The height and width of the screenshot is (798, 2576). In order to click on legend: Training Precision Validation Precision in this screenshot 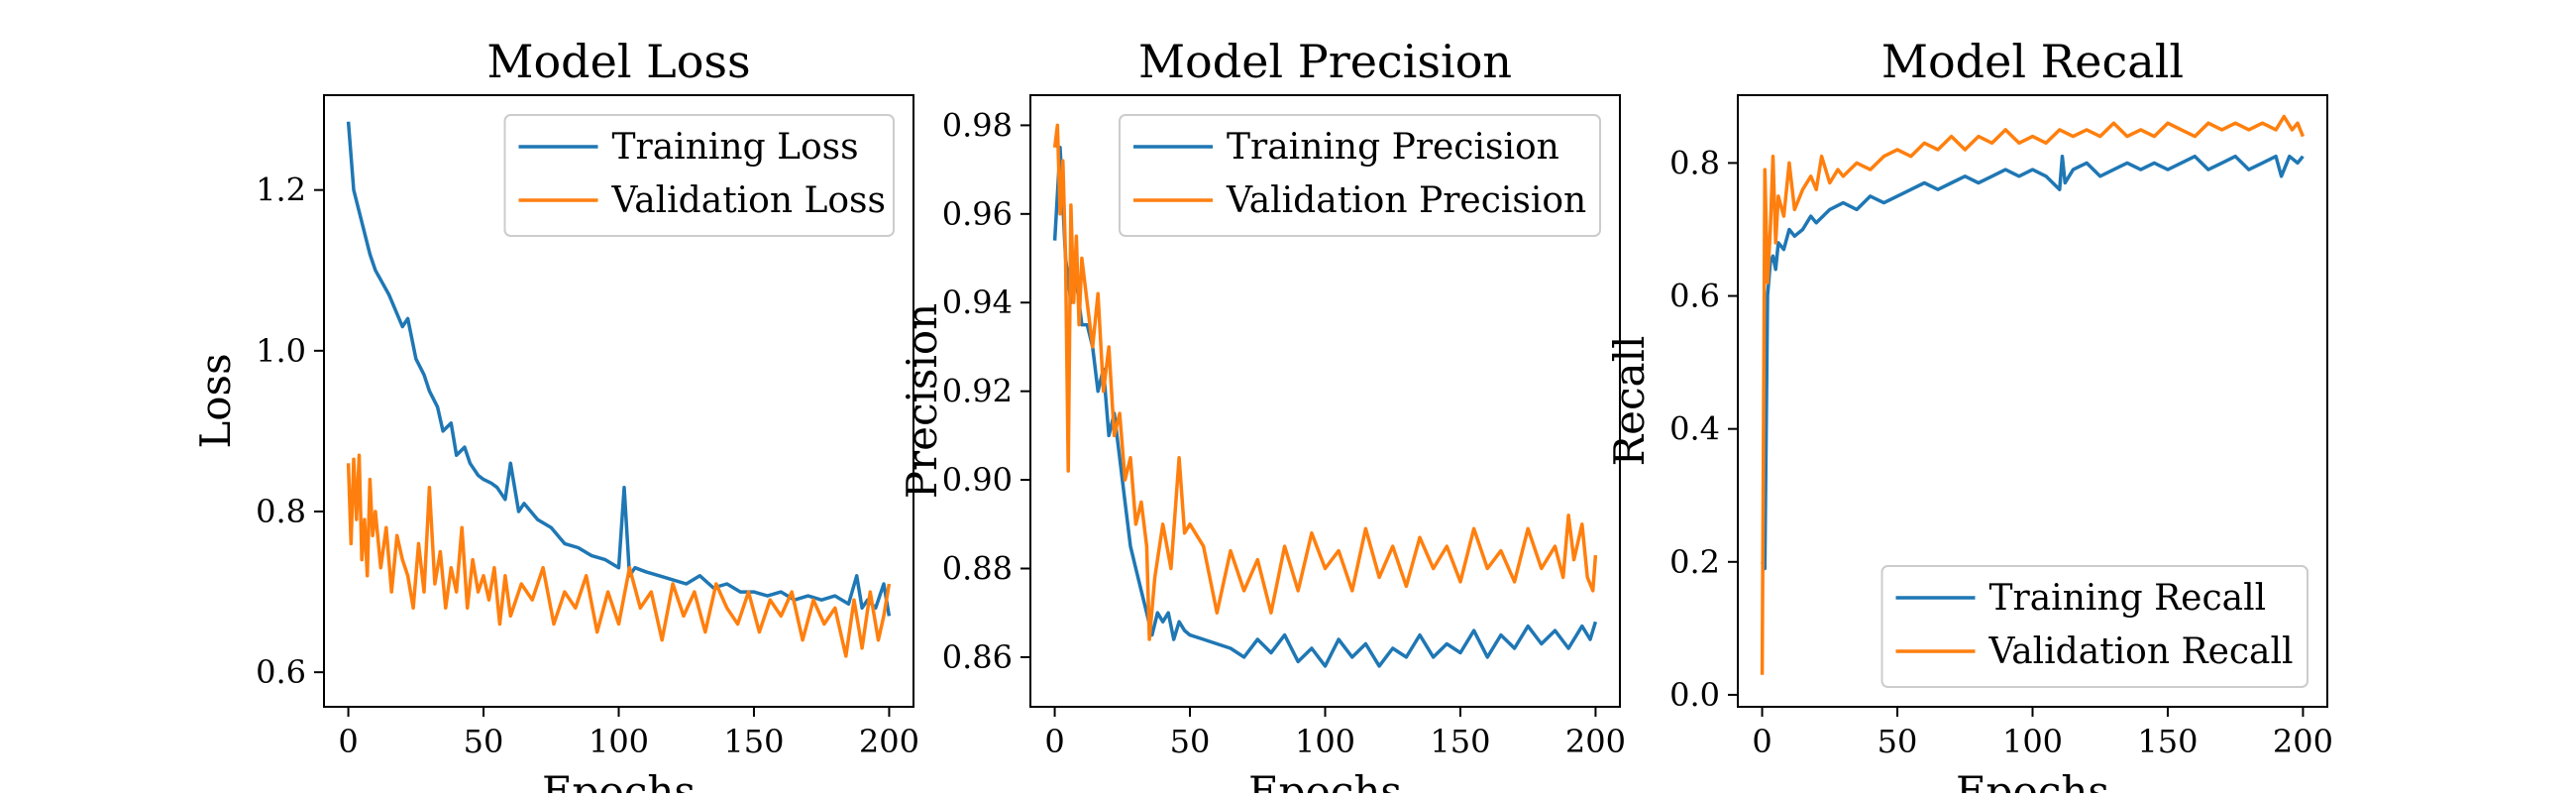, I will do `click(1360, 175)`.